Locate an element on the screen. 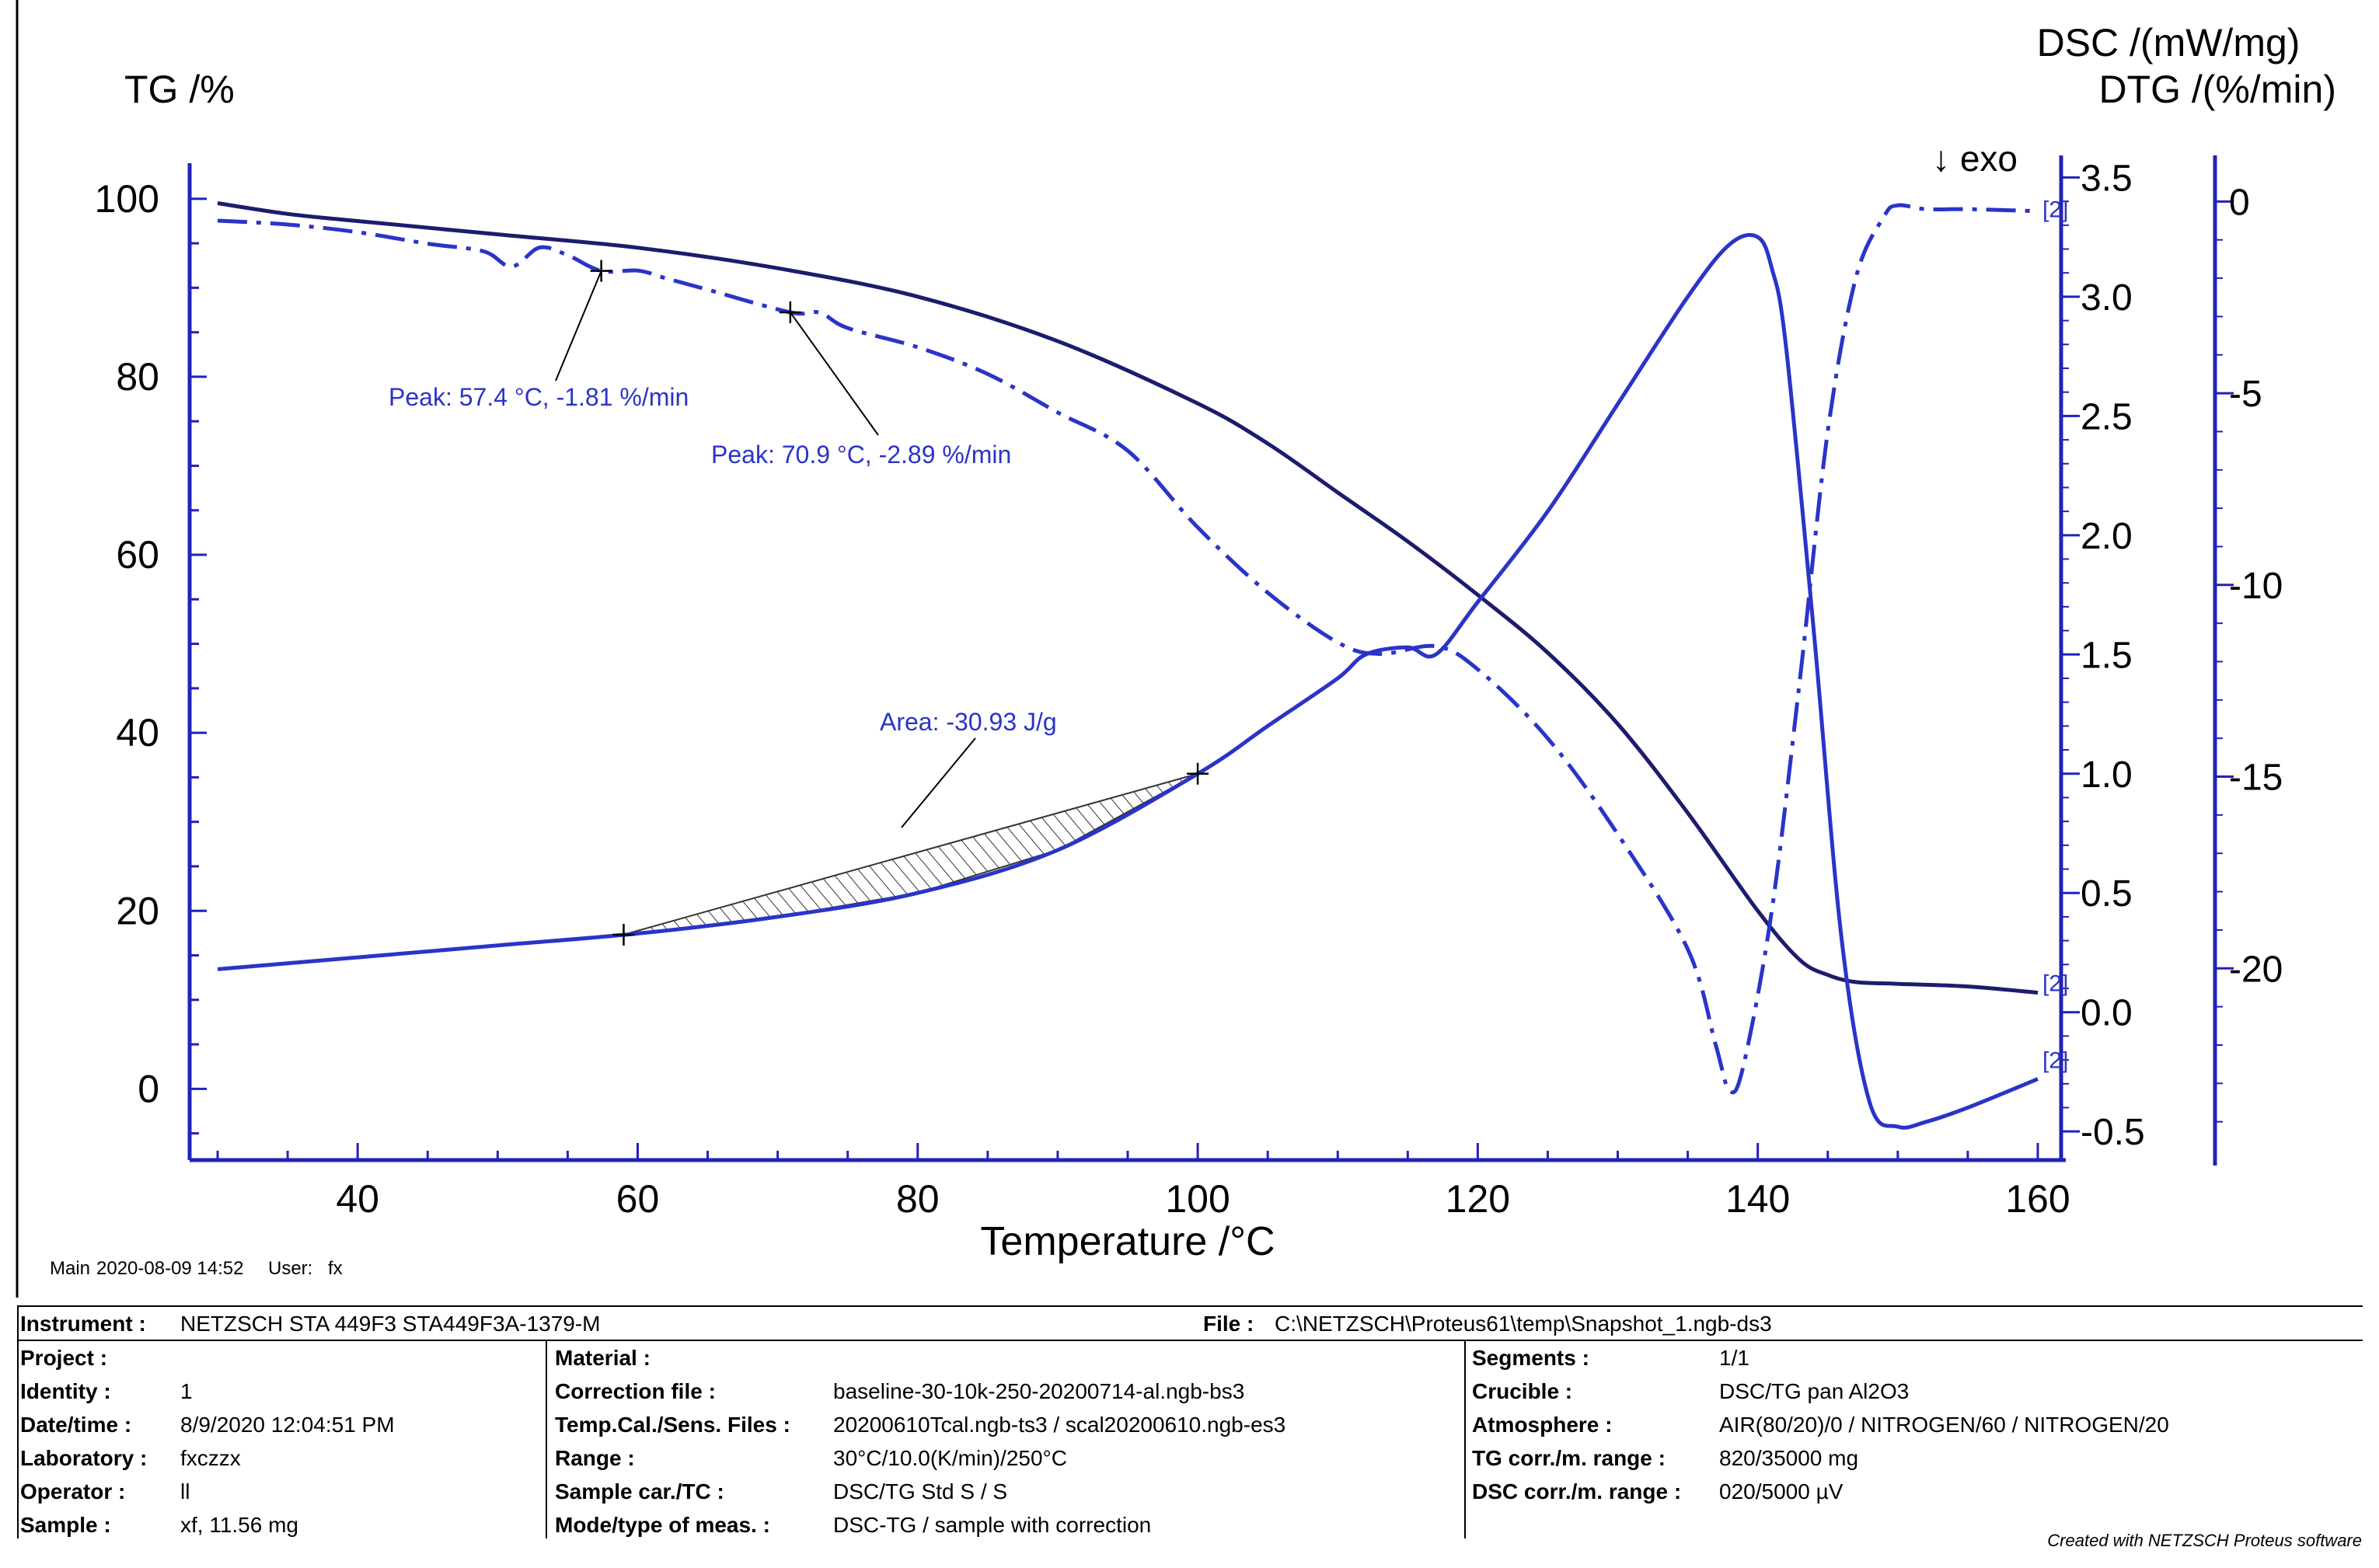  footer-header-rule is located at coordinates (1190, 1340).